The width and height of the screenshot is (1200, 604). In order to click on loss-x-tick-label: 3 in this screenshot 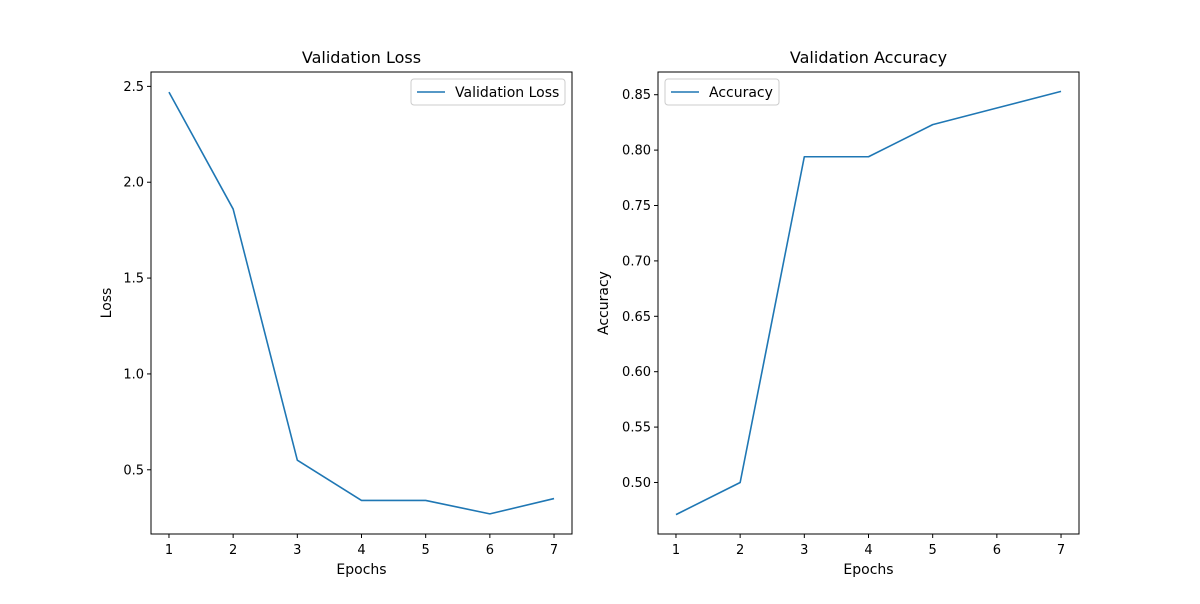, I will do `click(297, 550)`.